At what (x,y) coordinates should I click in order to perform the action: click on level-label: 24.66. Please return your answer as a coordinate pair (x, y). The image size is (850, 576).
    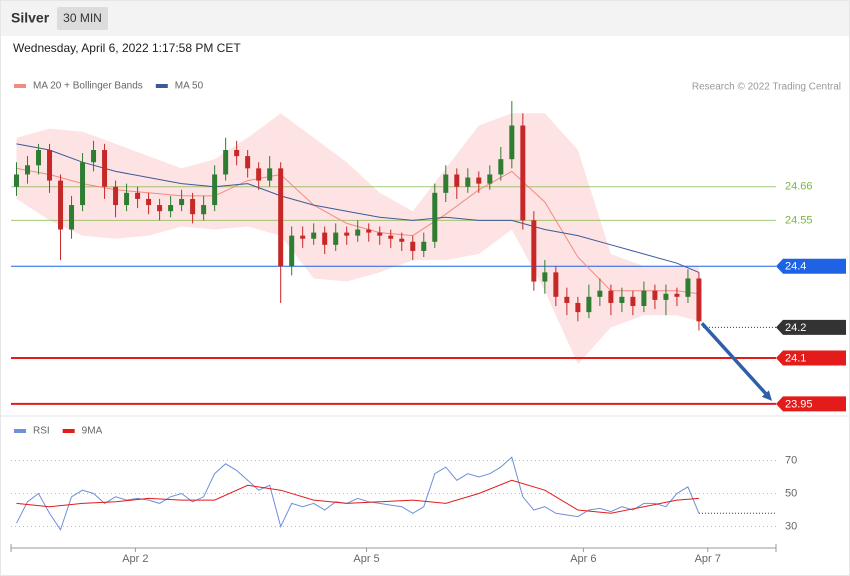
    Looking at the image, I should click on (799, 187).